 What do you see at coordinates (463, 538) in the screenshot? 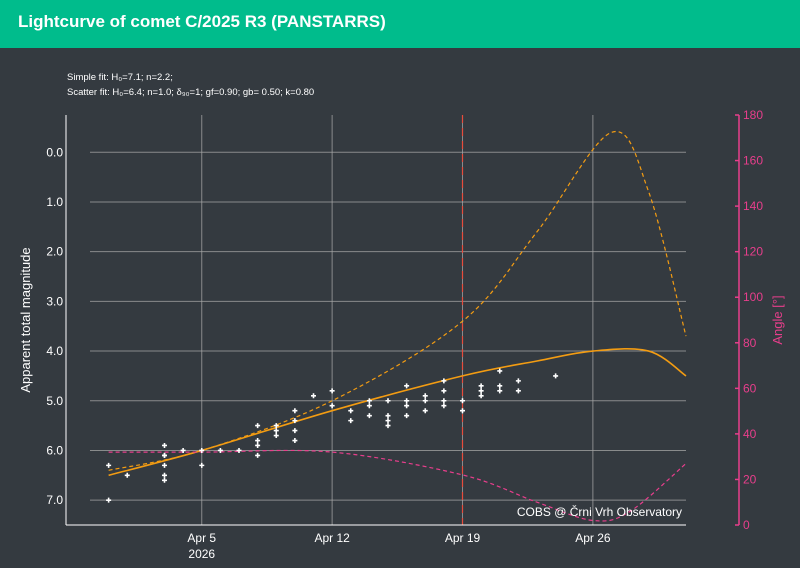
I see `x-tick-label: Apr 19` at bounding box center [463, 538].